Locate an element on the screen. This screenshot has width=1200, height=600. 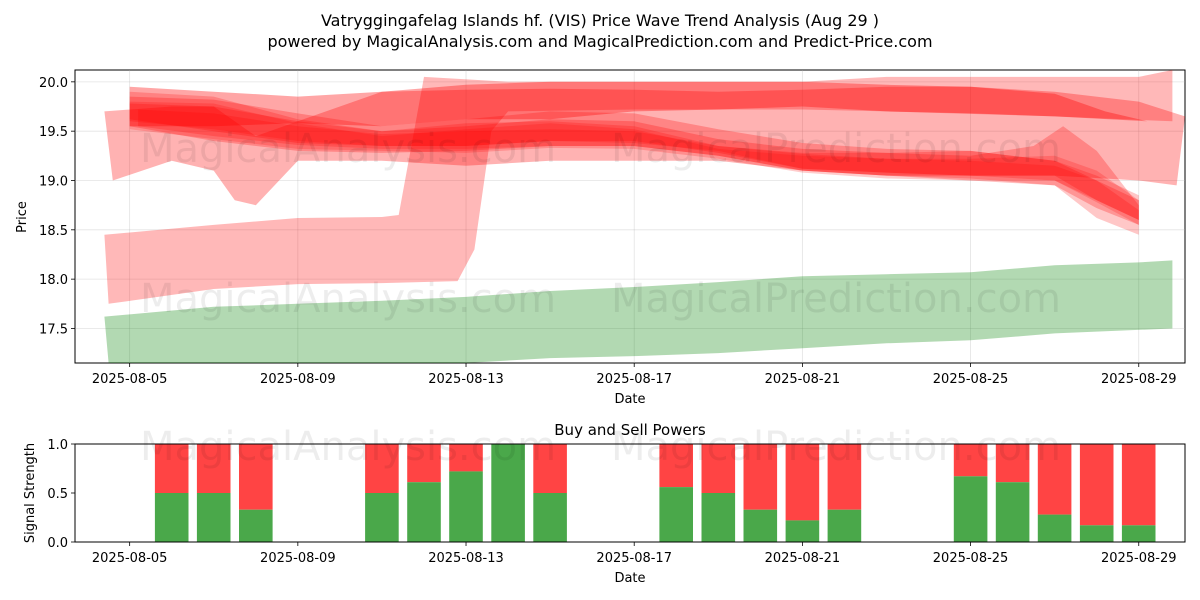
price-x-tick-label: 2025-08-21 is located at coordinates (803, 379).